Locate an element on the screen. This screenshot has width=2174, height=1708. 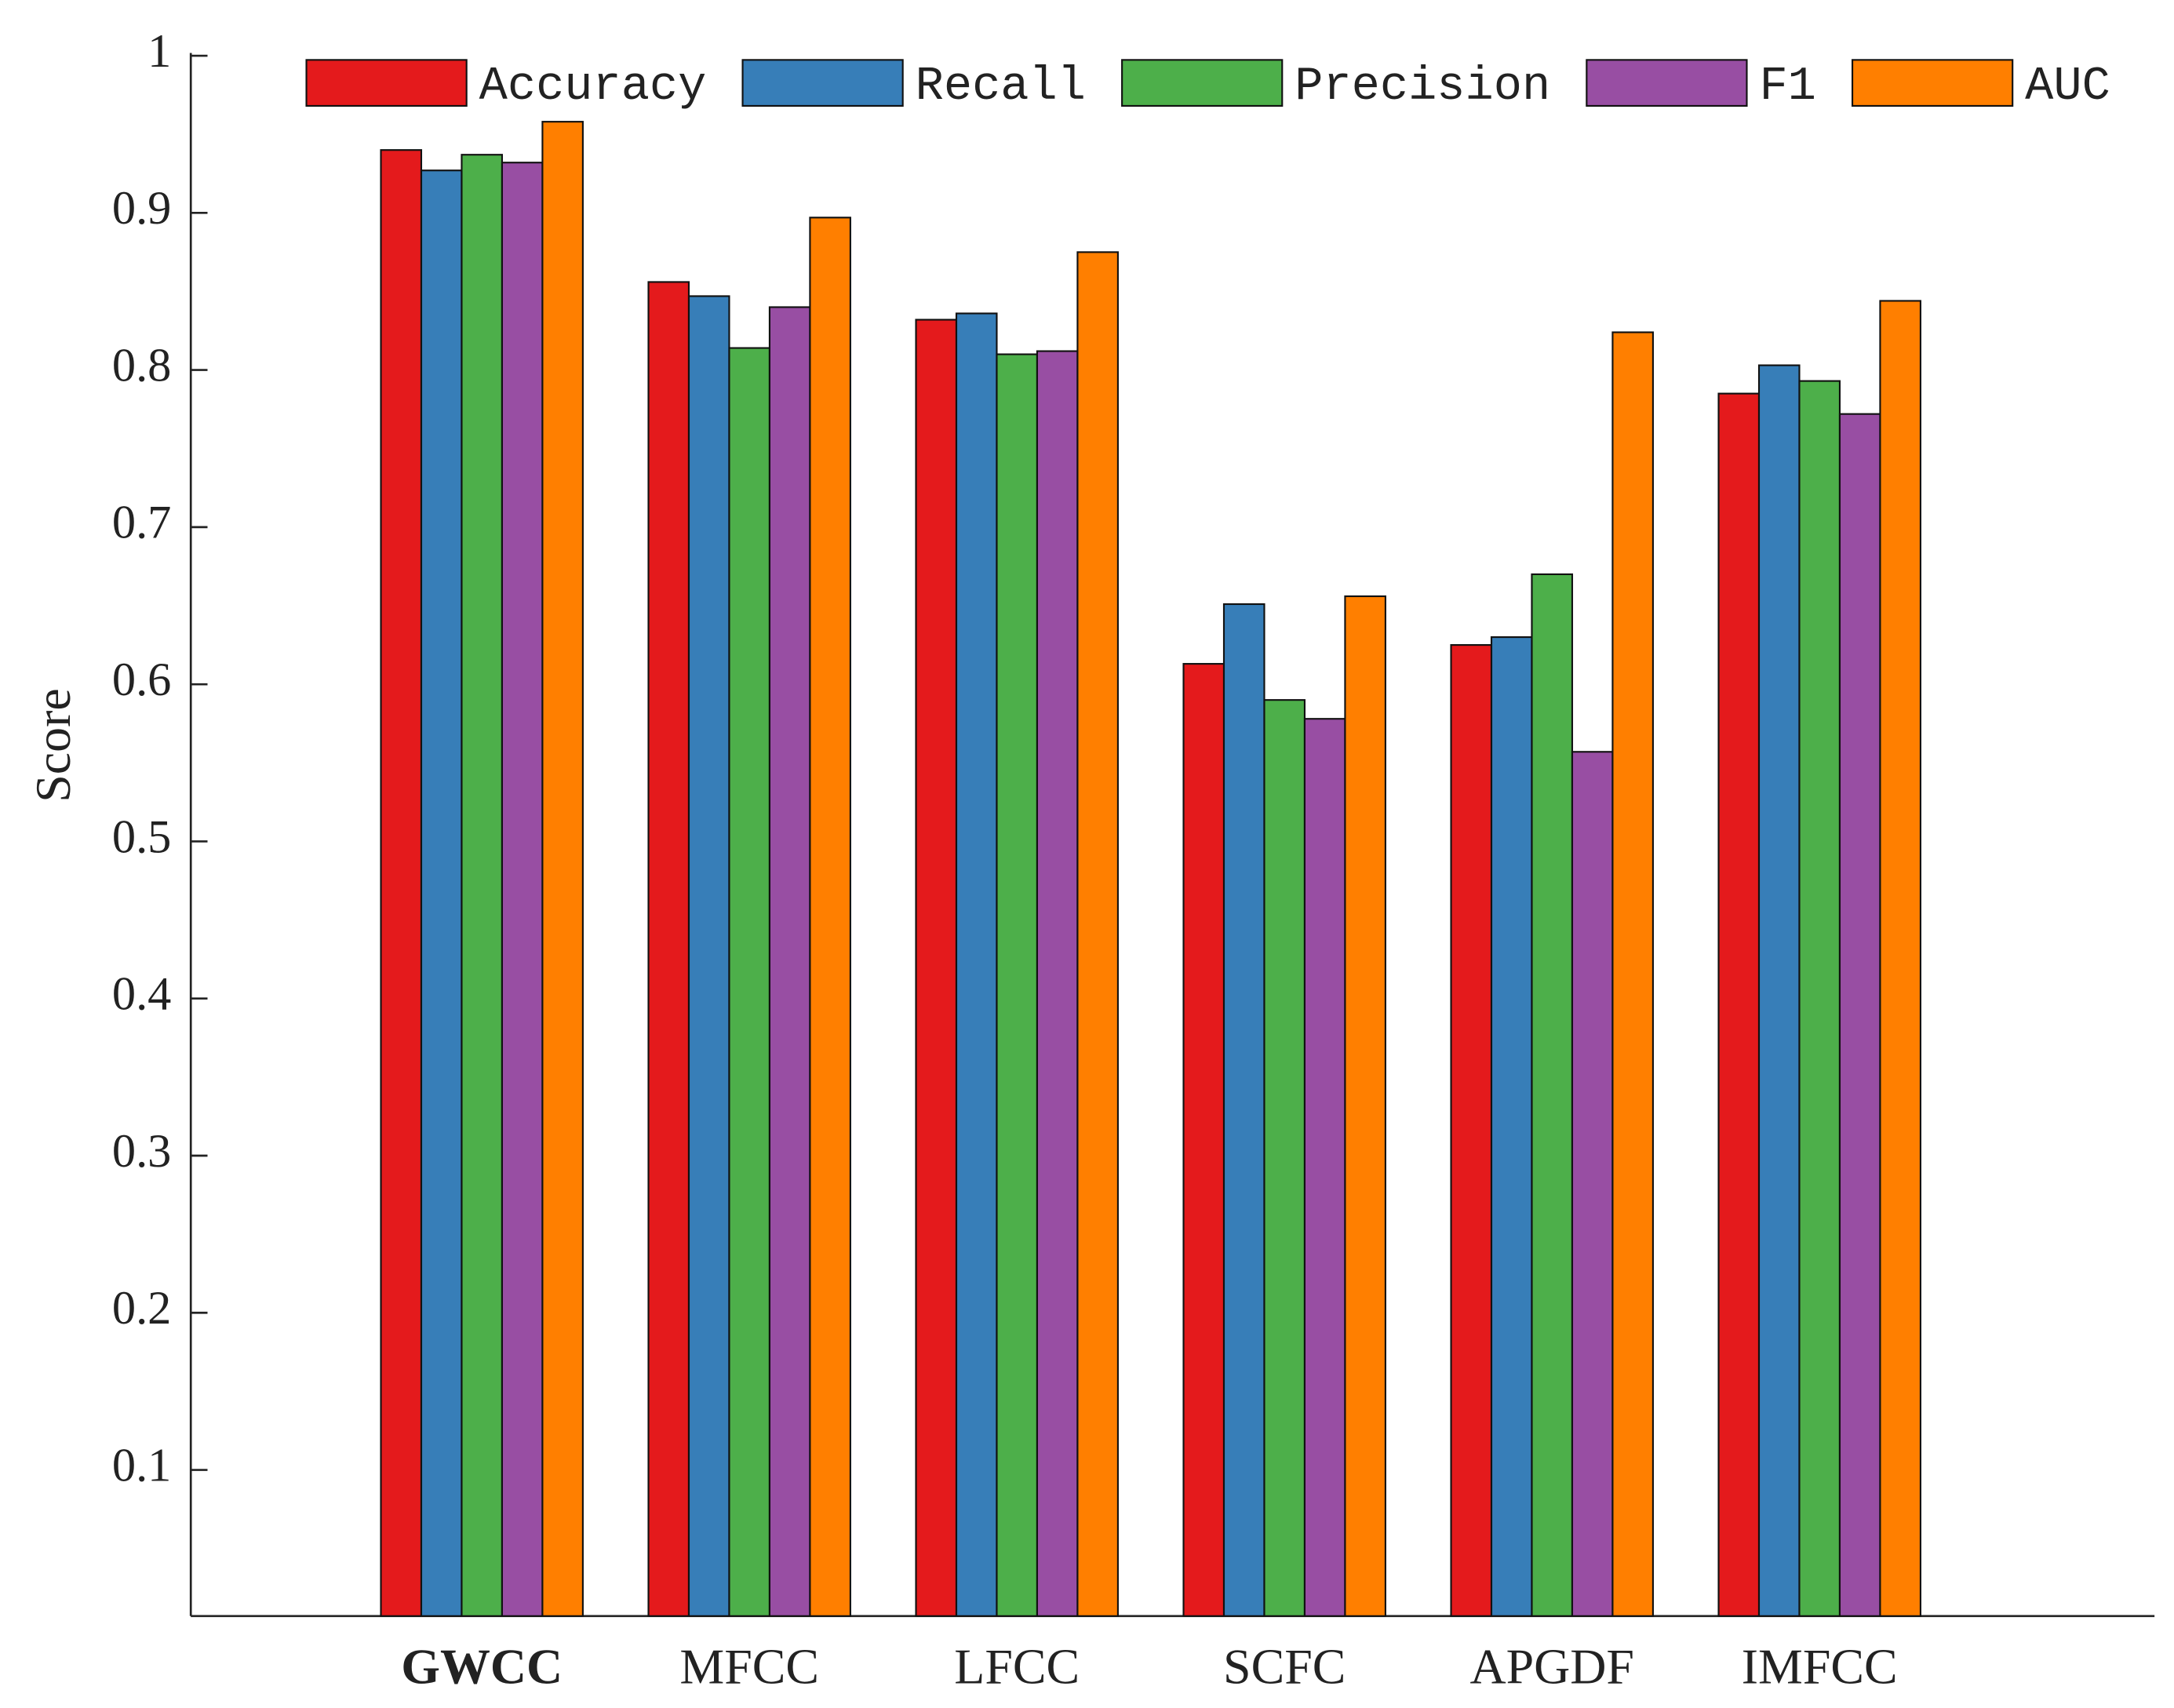
legend-label: AUC is located at coordinates (2067, 87).